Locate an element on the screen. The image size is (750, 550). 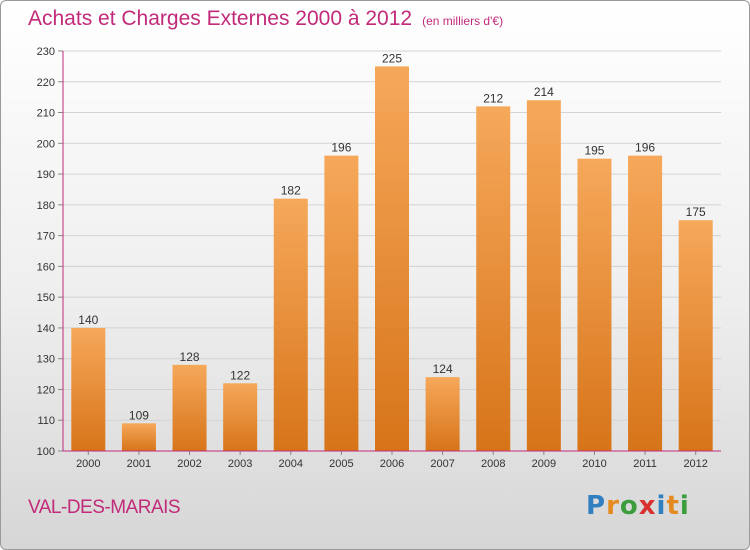
x-tick-label: 2012 is located at coordinates (695, 464).